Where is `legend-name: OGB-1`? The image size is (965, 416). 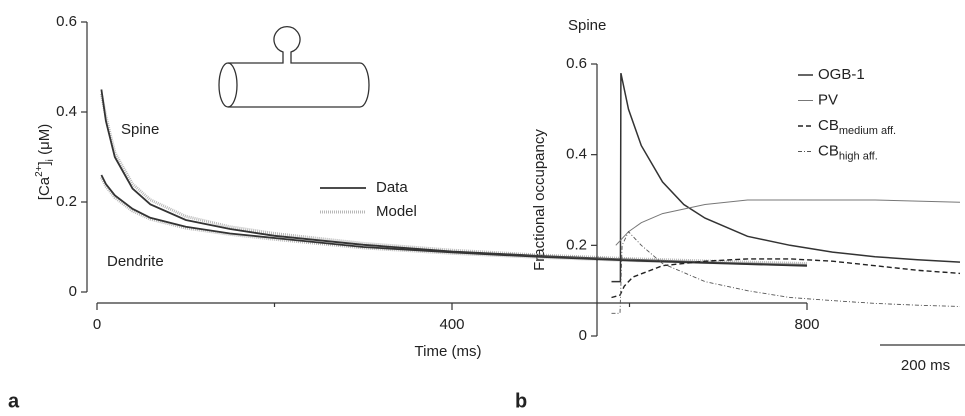
legend-name: OGB-1 is located at coordinates (841, 74).